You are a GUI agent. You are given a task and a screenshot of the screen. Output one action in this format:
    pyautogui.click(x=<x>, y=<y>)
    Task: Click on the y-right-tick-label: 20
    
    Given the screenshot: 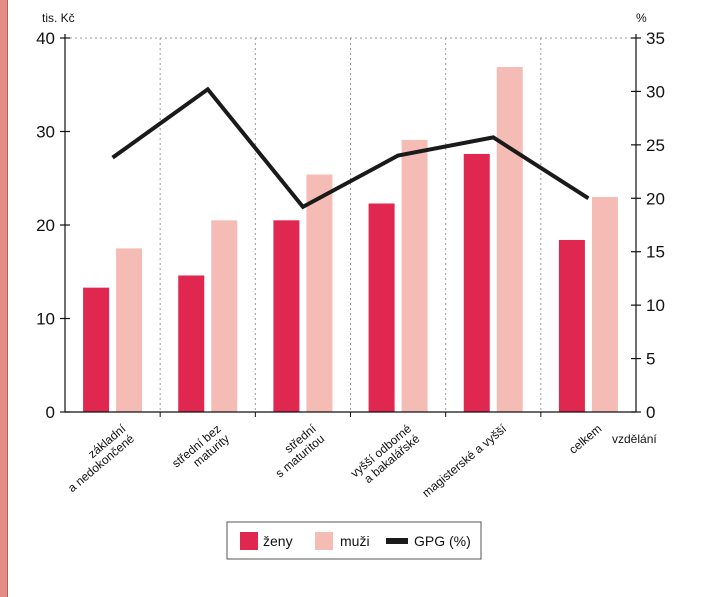 What is the action you would take?
    pyautogui.click(x=655, y=198)
    